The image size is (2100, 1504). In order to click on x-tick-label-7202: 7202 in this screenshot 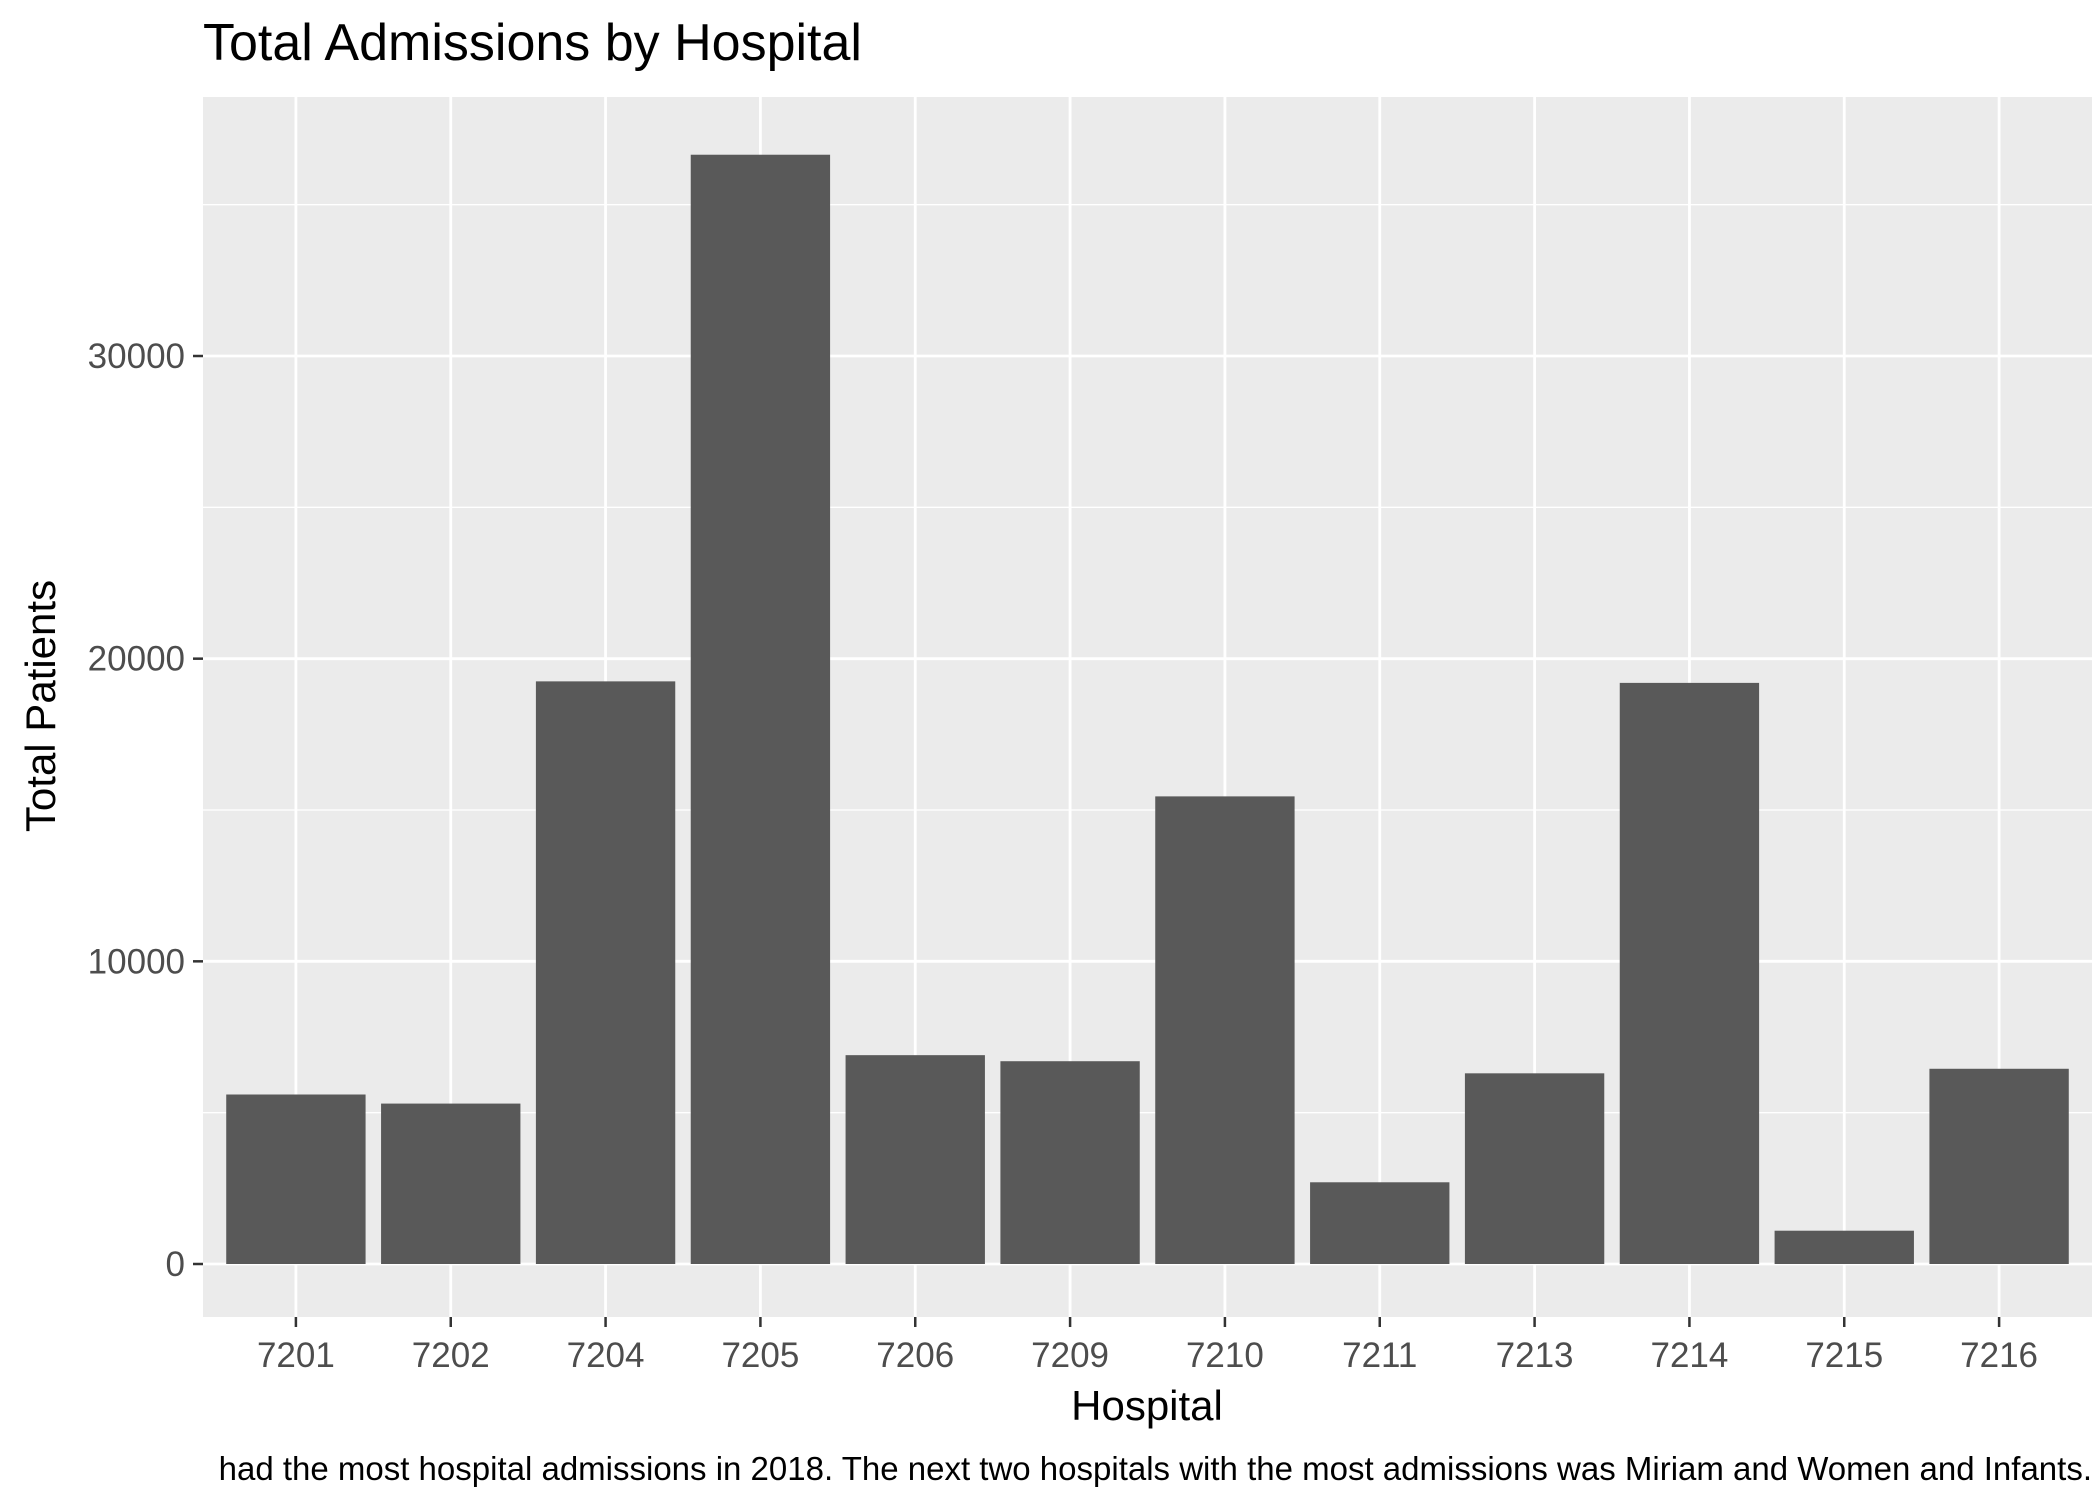, I will do `click(451, 1355)`.